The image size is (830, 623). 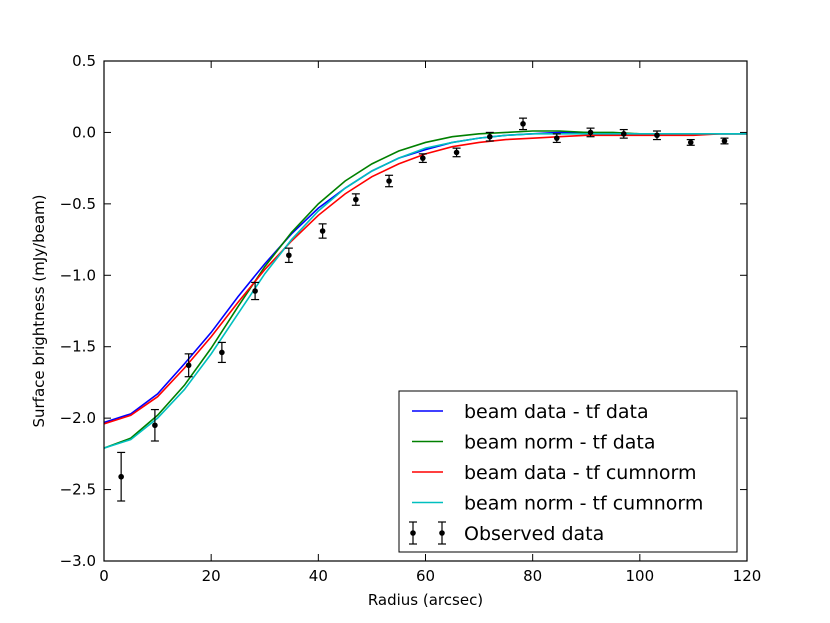 What do you see at coordinates (104, 576) in the screenshot?
I see `x-tick-label: 0` at bounding box center [104, 576].